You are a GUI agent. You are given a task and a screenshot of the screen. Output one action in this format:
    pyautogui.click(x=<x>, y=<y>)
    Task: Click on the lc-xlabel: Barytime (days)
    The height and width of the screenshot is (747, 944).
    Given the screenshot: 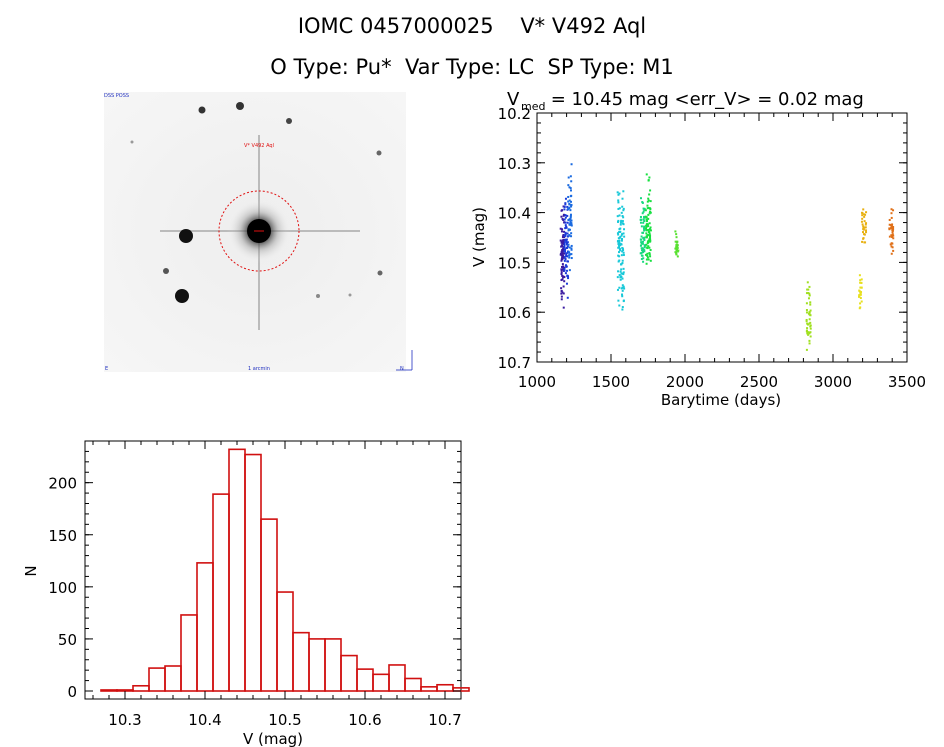 What is the action you would take?
    pyautogui.click(x=721, y=400)
    